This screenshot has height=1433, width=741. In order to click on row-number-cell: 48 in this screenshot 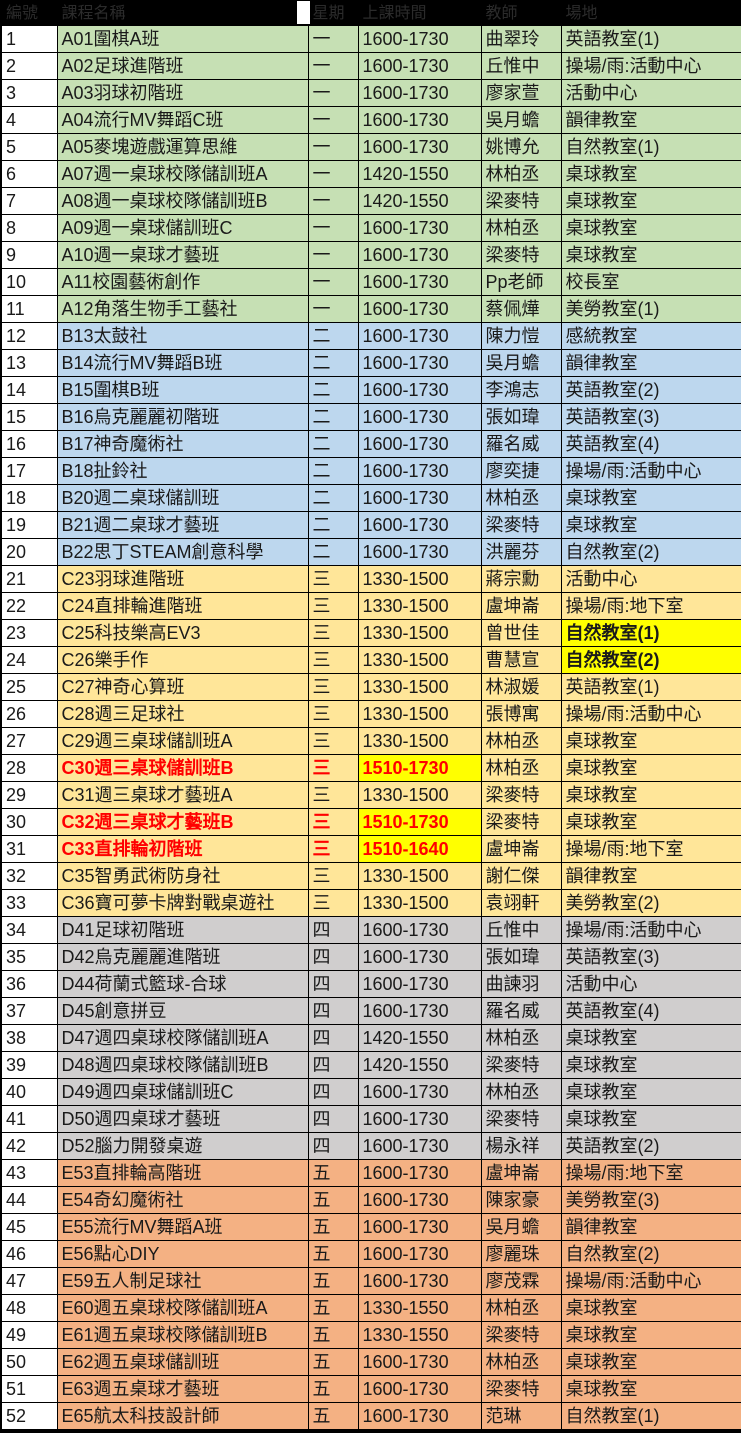, I will do `click(29, 1308)`.